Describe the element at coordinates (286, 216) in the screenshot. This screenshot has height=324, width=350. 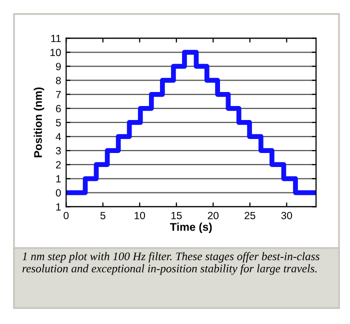
I see `x-tick-label: 30` at that location.